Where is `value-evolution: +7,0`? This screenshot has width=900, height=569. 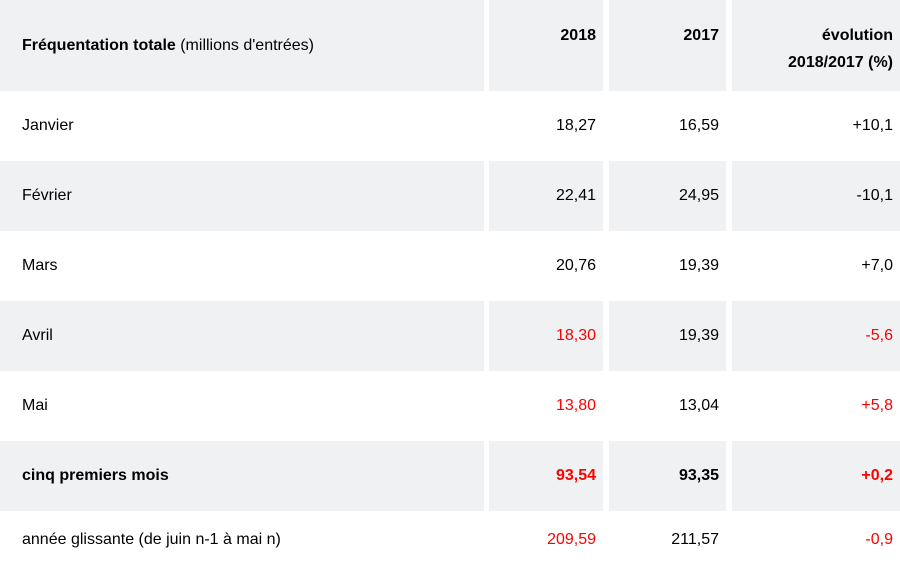
value-evolution: +7,0 is located at coordinates (877, 265).